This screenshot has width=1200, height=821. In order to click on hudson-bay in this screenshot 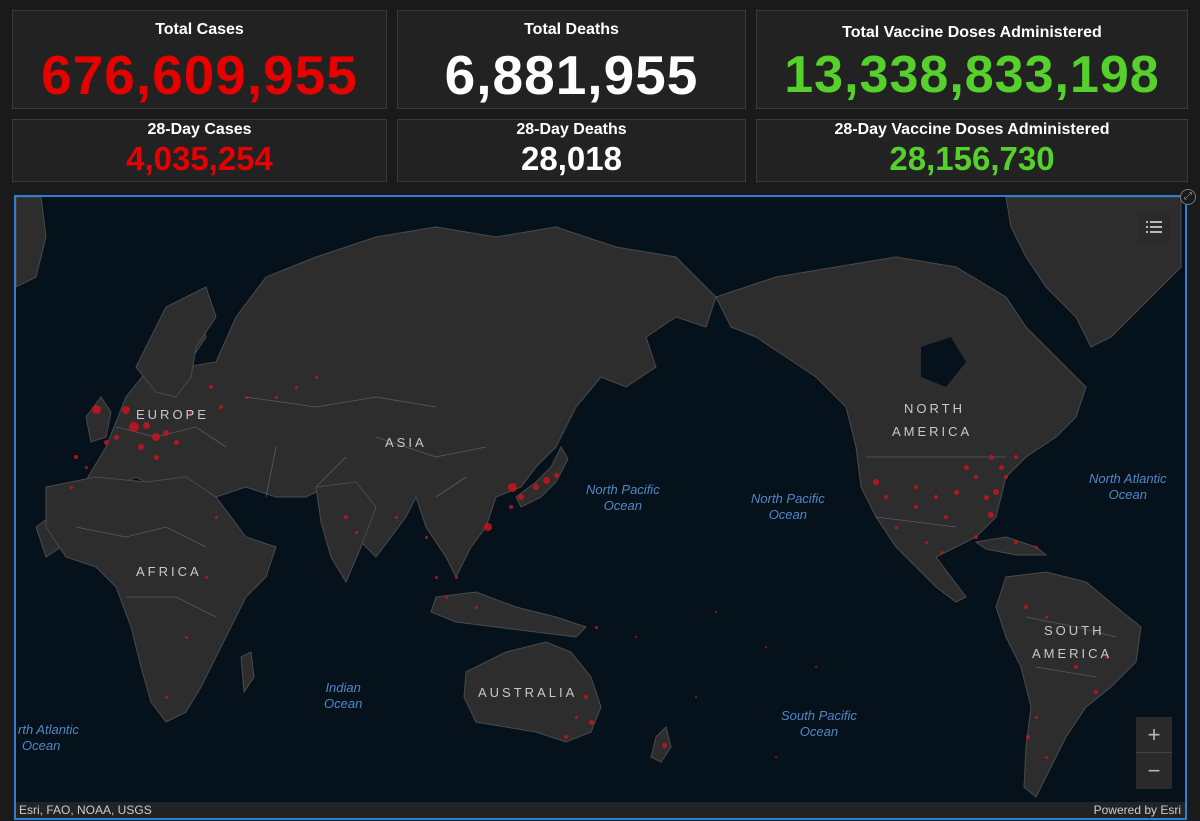, I will do `click(943, 362)`.